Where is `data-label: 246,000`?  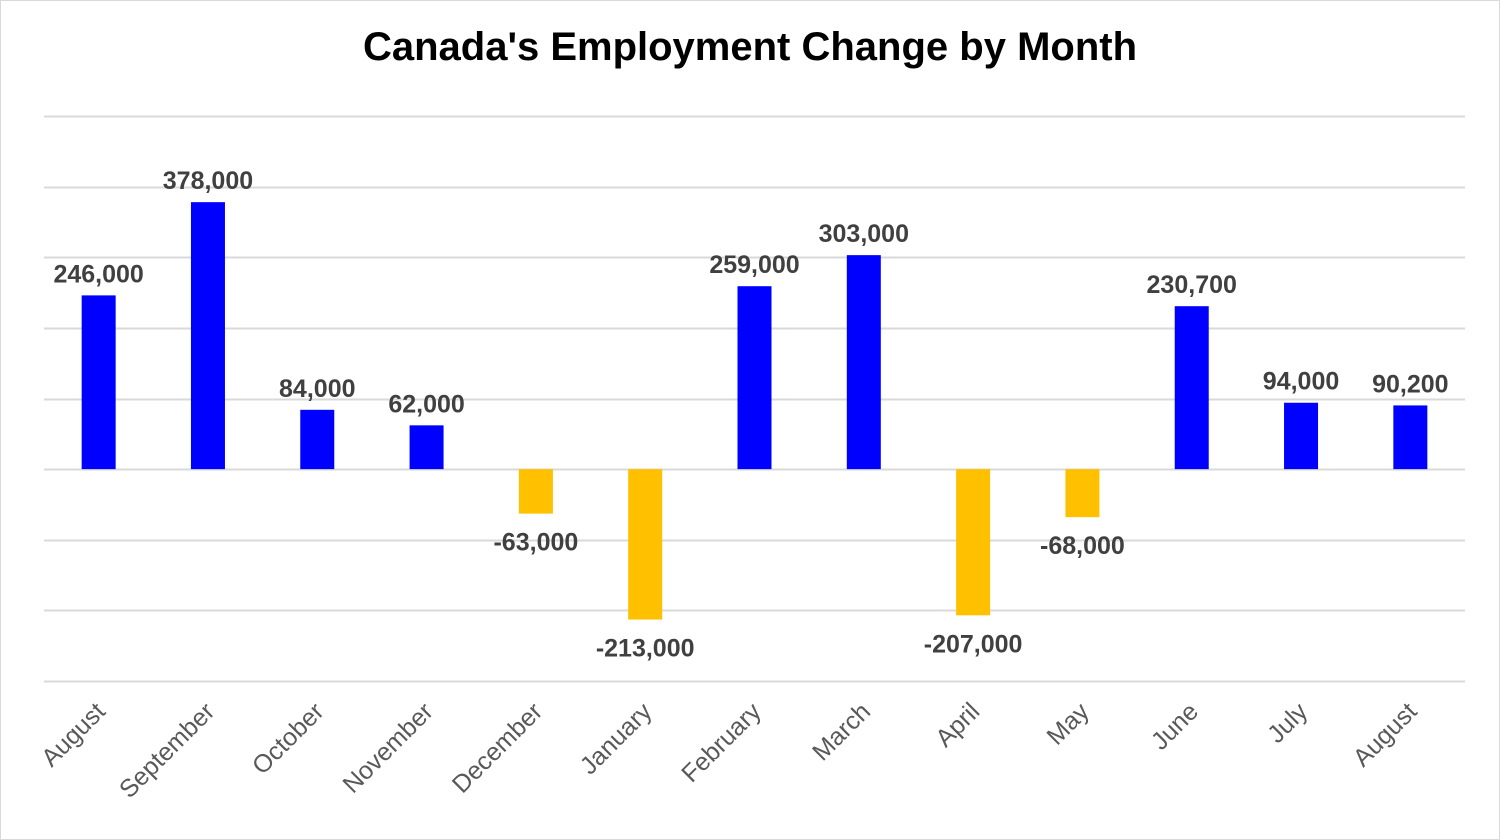
data-label: 246,000 is located at coordinates (98, 274).